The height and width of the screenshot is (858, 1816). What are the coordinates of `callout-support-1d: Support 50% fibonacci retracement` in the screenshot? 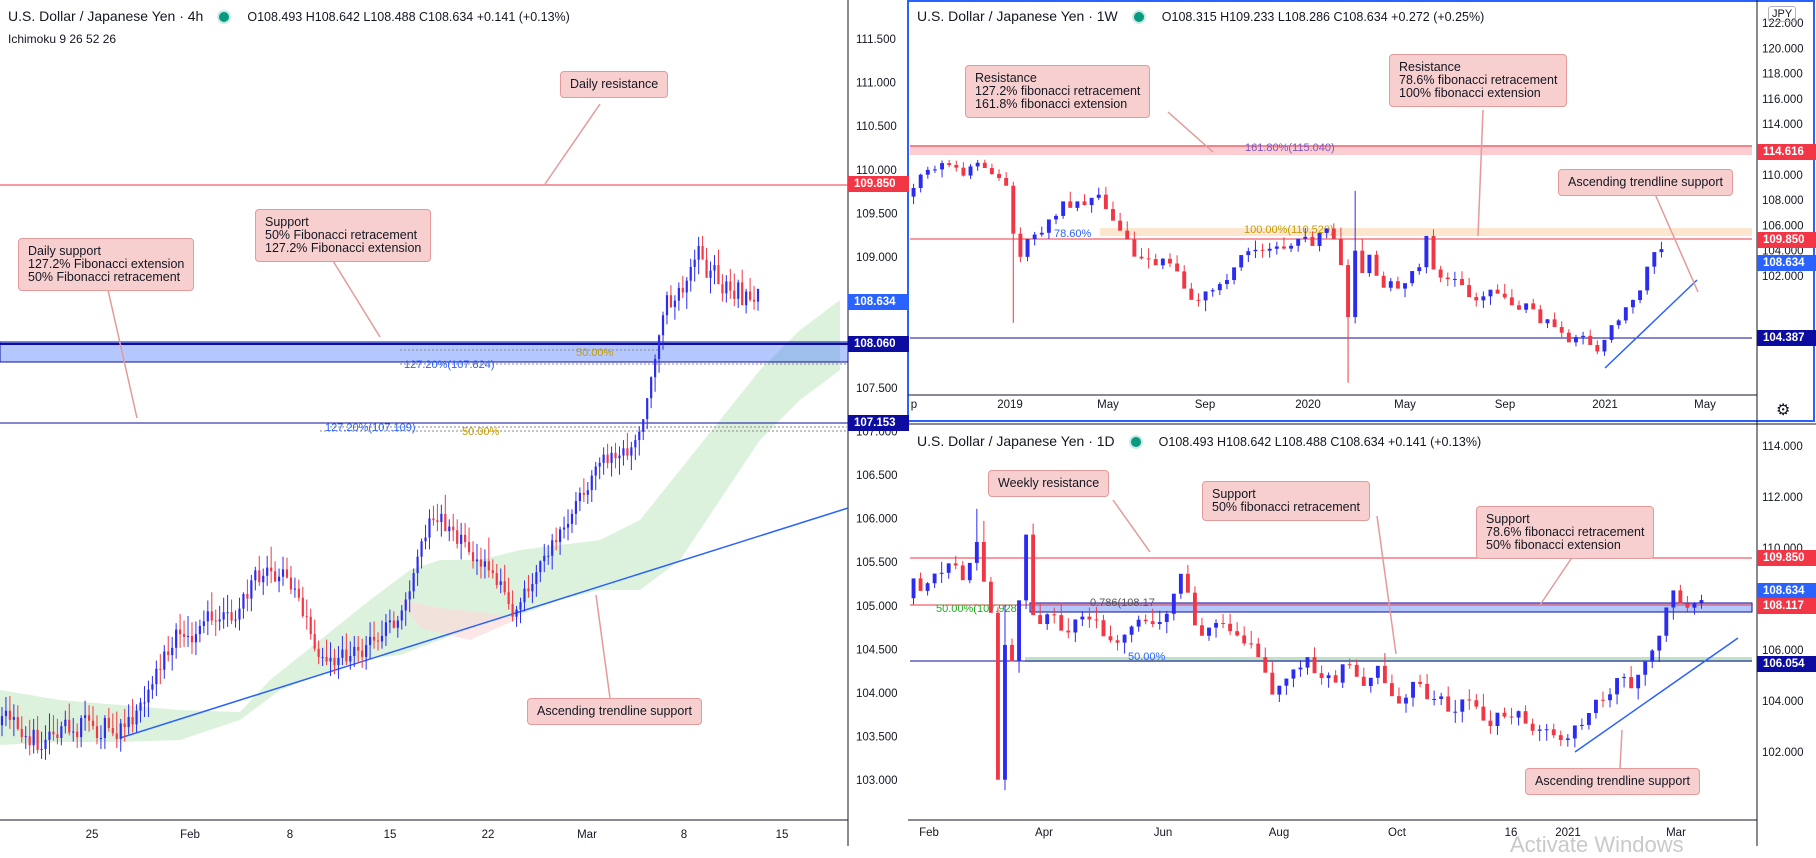 It's located at (1286, 501).